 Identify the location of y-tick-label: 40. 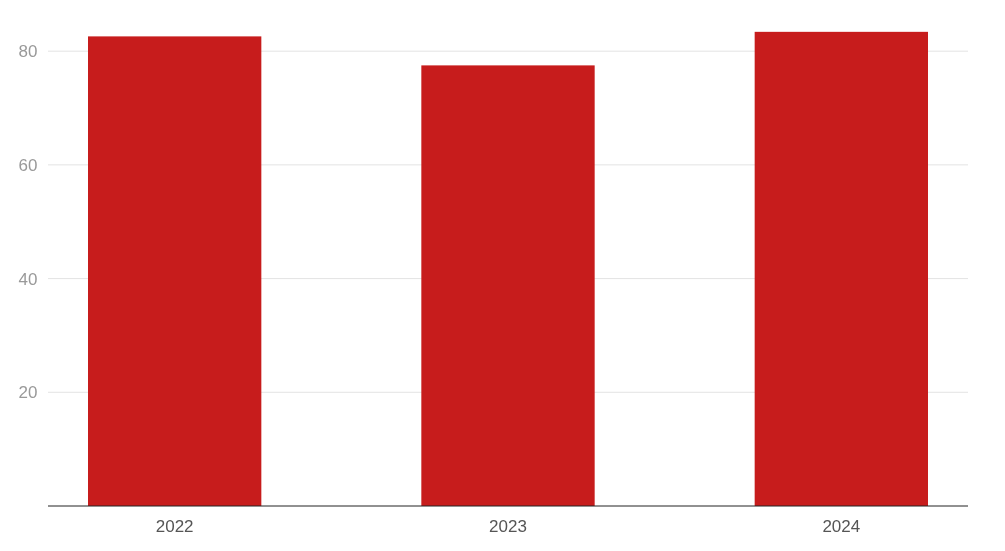
(28, 279).